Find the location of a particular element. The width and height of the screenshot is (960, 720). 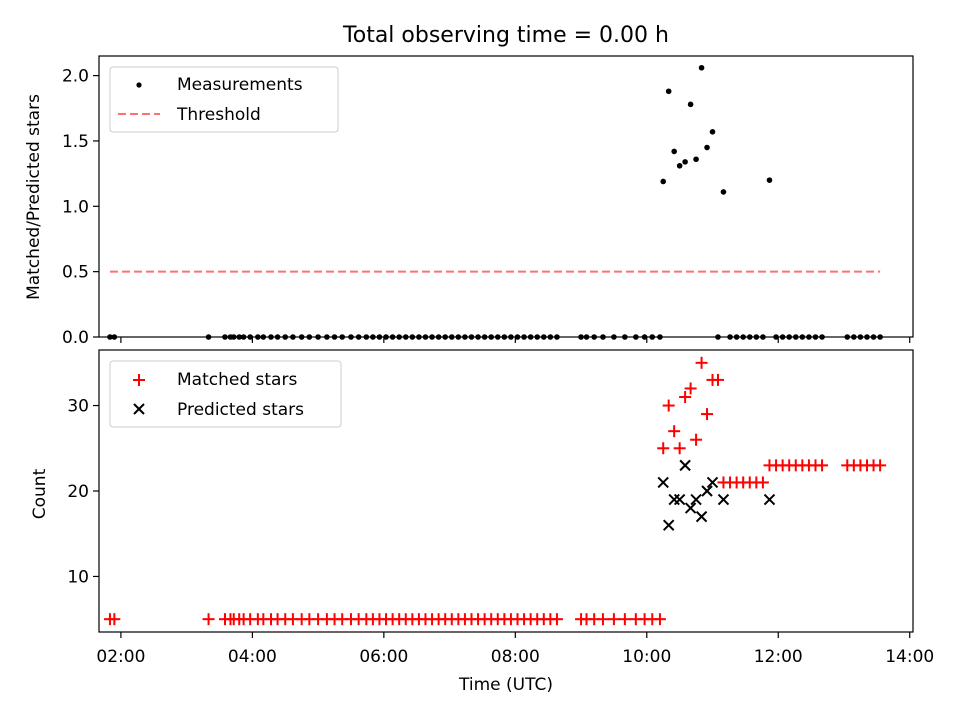

top-y-tick-label: 0.5 is located at coordinates (75, 273).